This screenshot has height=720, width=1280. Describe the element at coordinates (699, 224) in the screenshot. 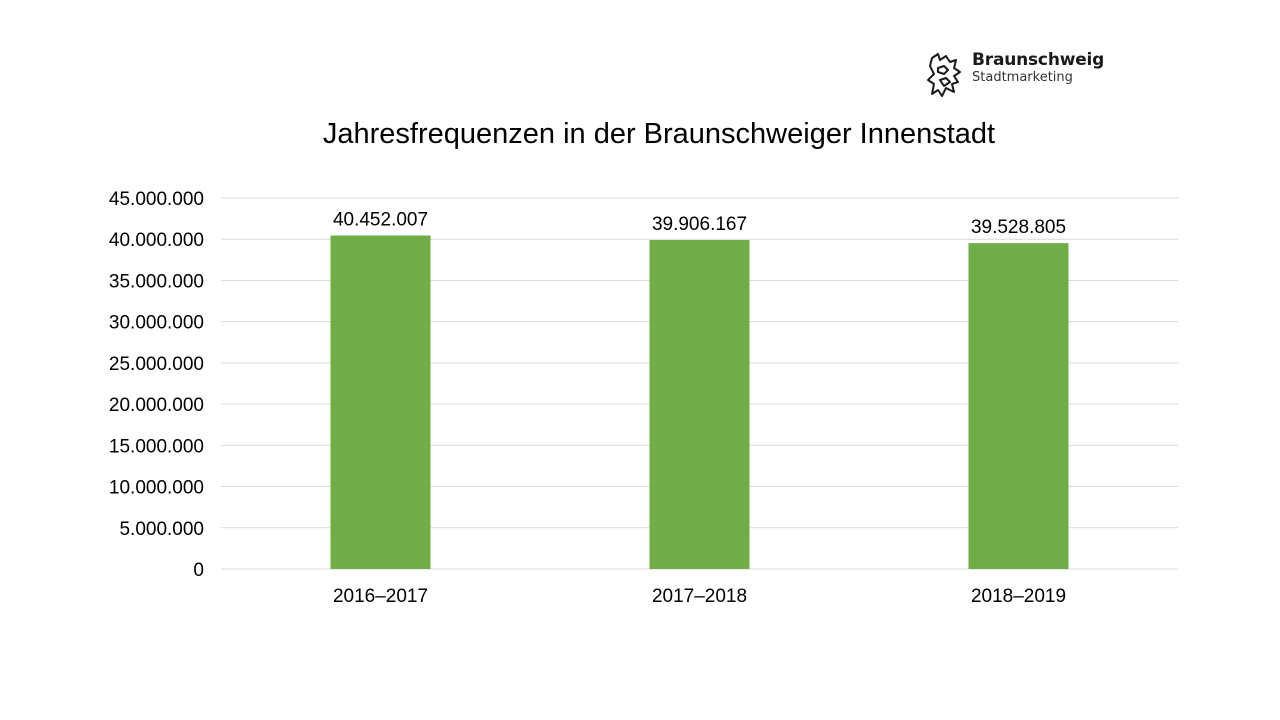

I see `data-label: 39.906.167` at that location.